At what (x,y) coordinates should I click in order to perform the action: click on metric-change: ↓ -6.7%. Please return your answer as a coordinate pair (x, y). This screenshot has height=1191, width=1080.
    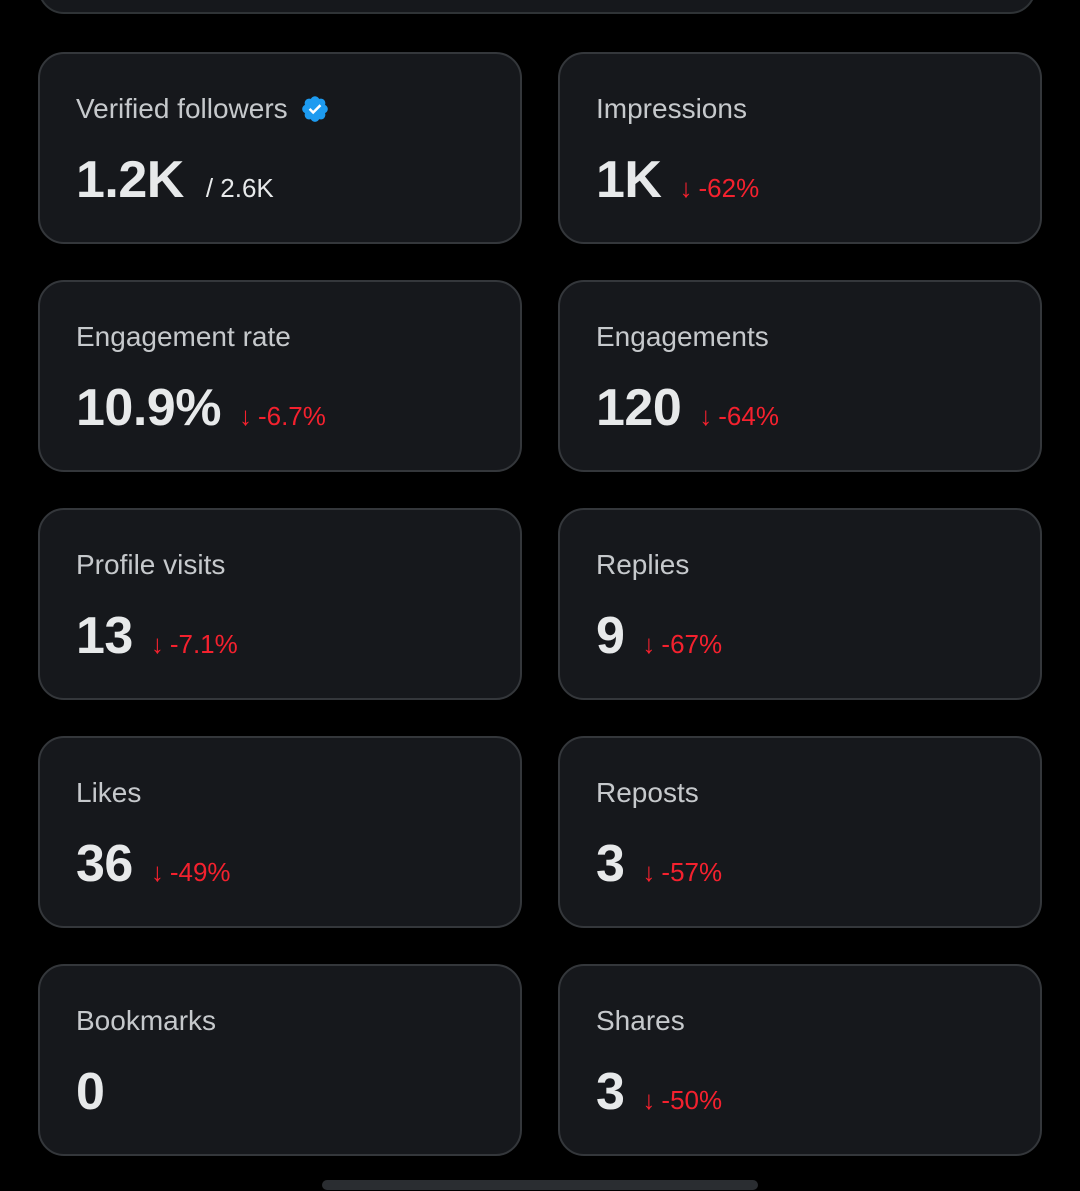
    Looking at the image, I should click on (282, 416).